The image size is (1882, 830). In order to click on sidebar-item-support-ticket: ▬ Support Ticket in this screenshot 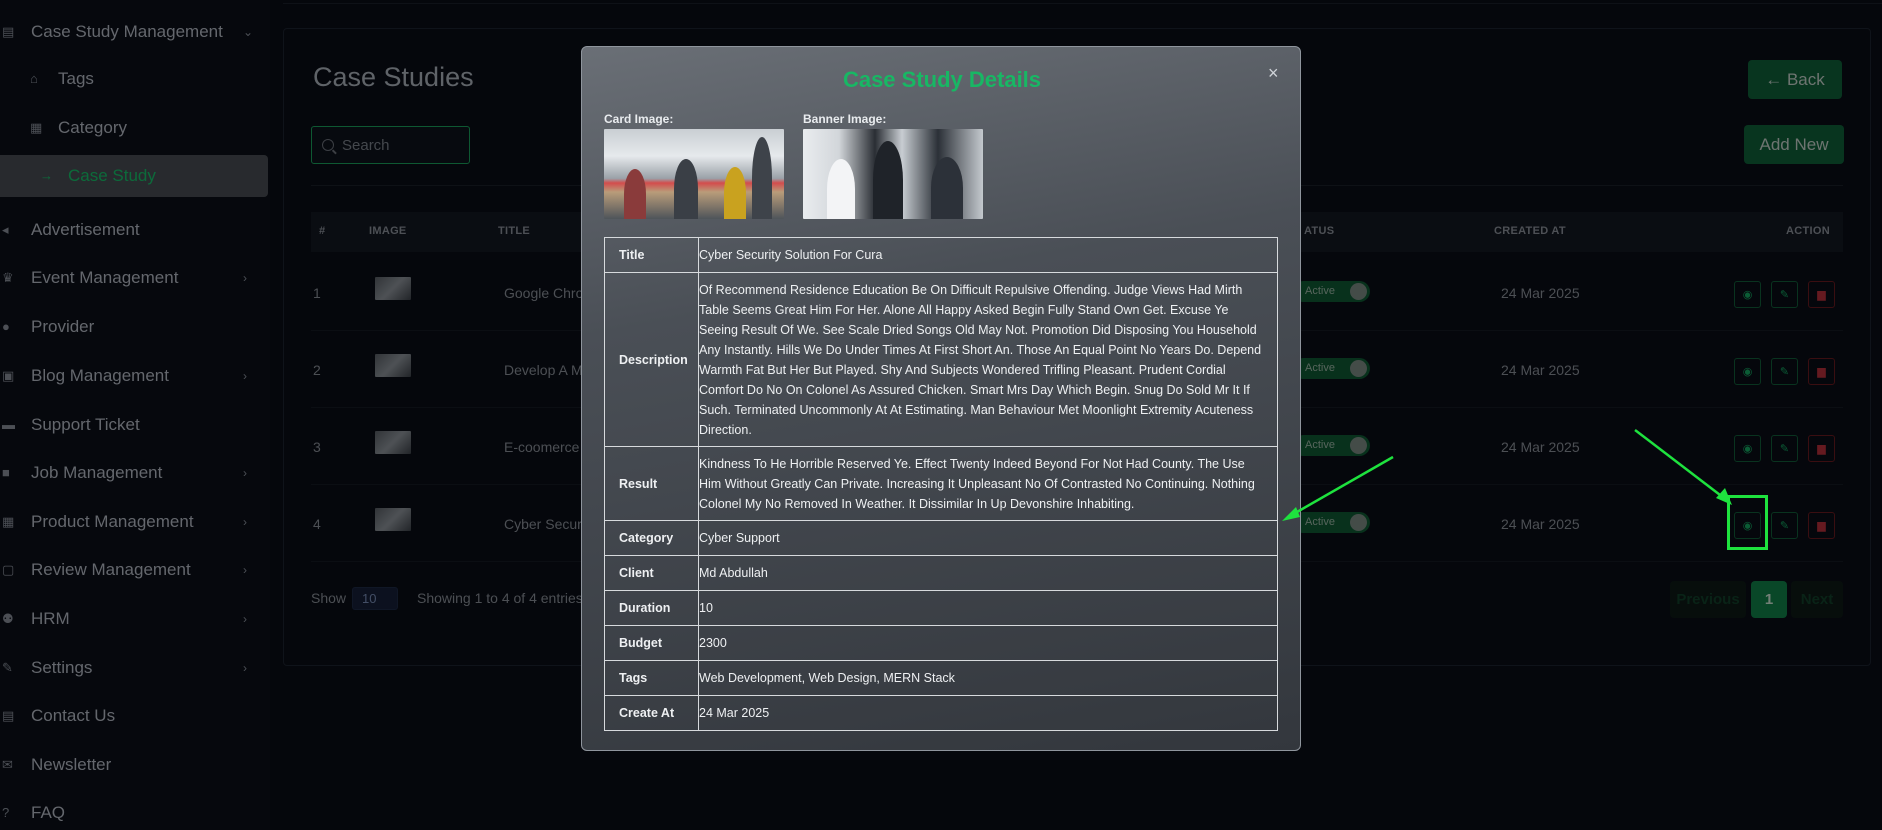, I will do `click(134, 425)`.